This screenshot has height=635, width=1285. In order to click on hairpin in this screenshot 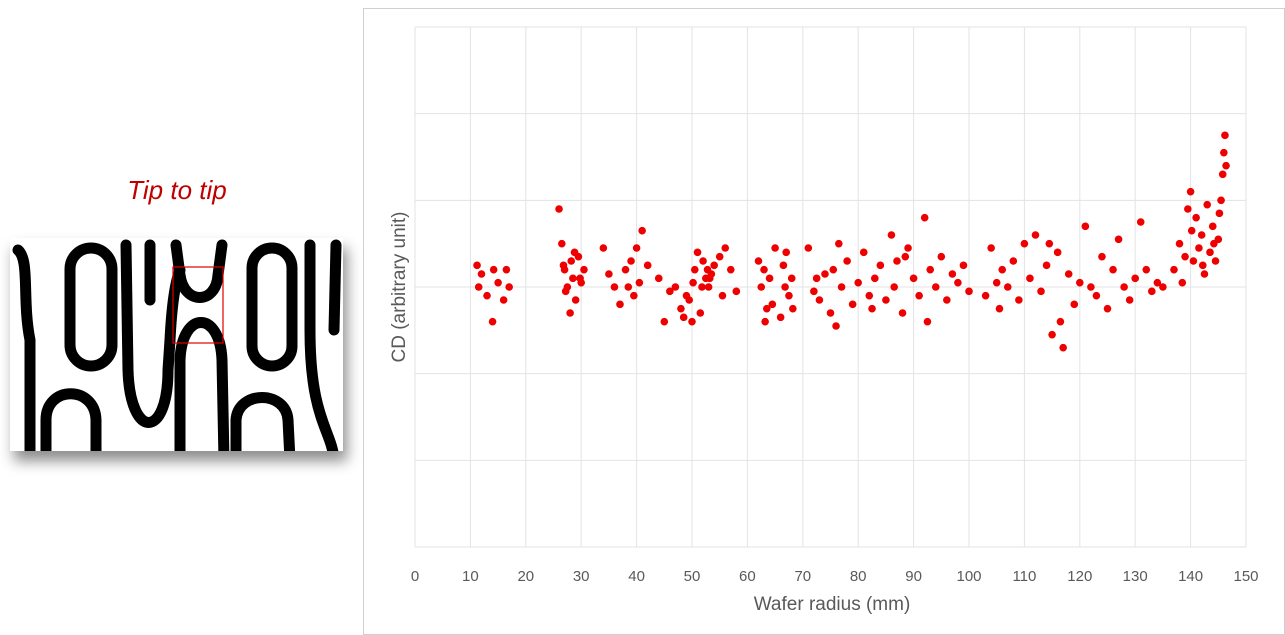, I will do `click(272, 307)`.